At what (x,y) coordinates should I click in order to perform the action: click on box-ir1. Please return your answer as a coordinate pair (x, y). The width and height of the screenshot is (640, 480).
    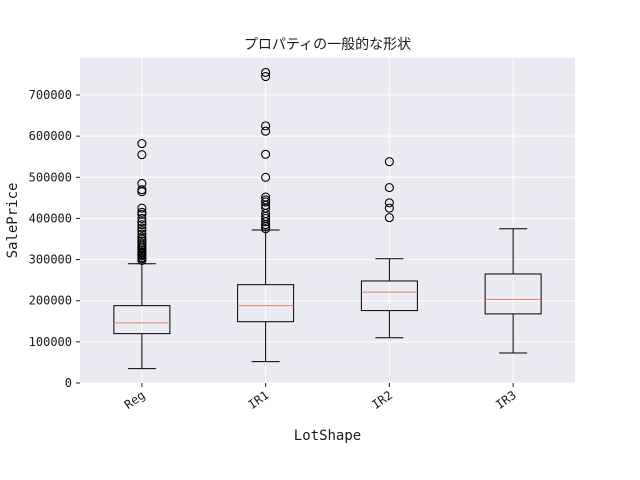
    Looking at the image, I should click on (266, 215).